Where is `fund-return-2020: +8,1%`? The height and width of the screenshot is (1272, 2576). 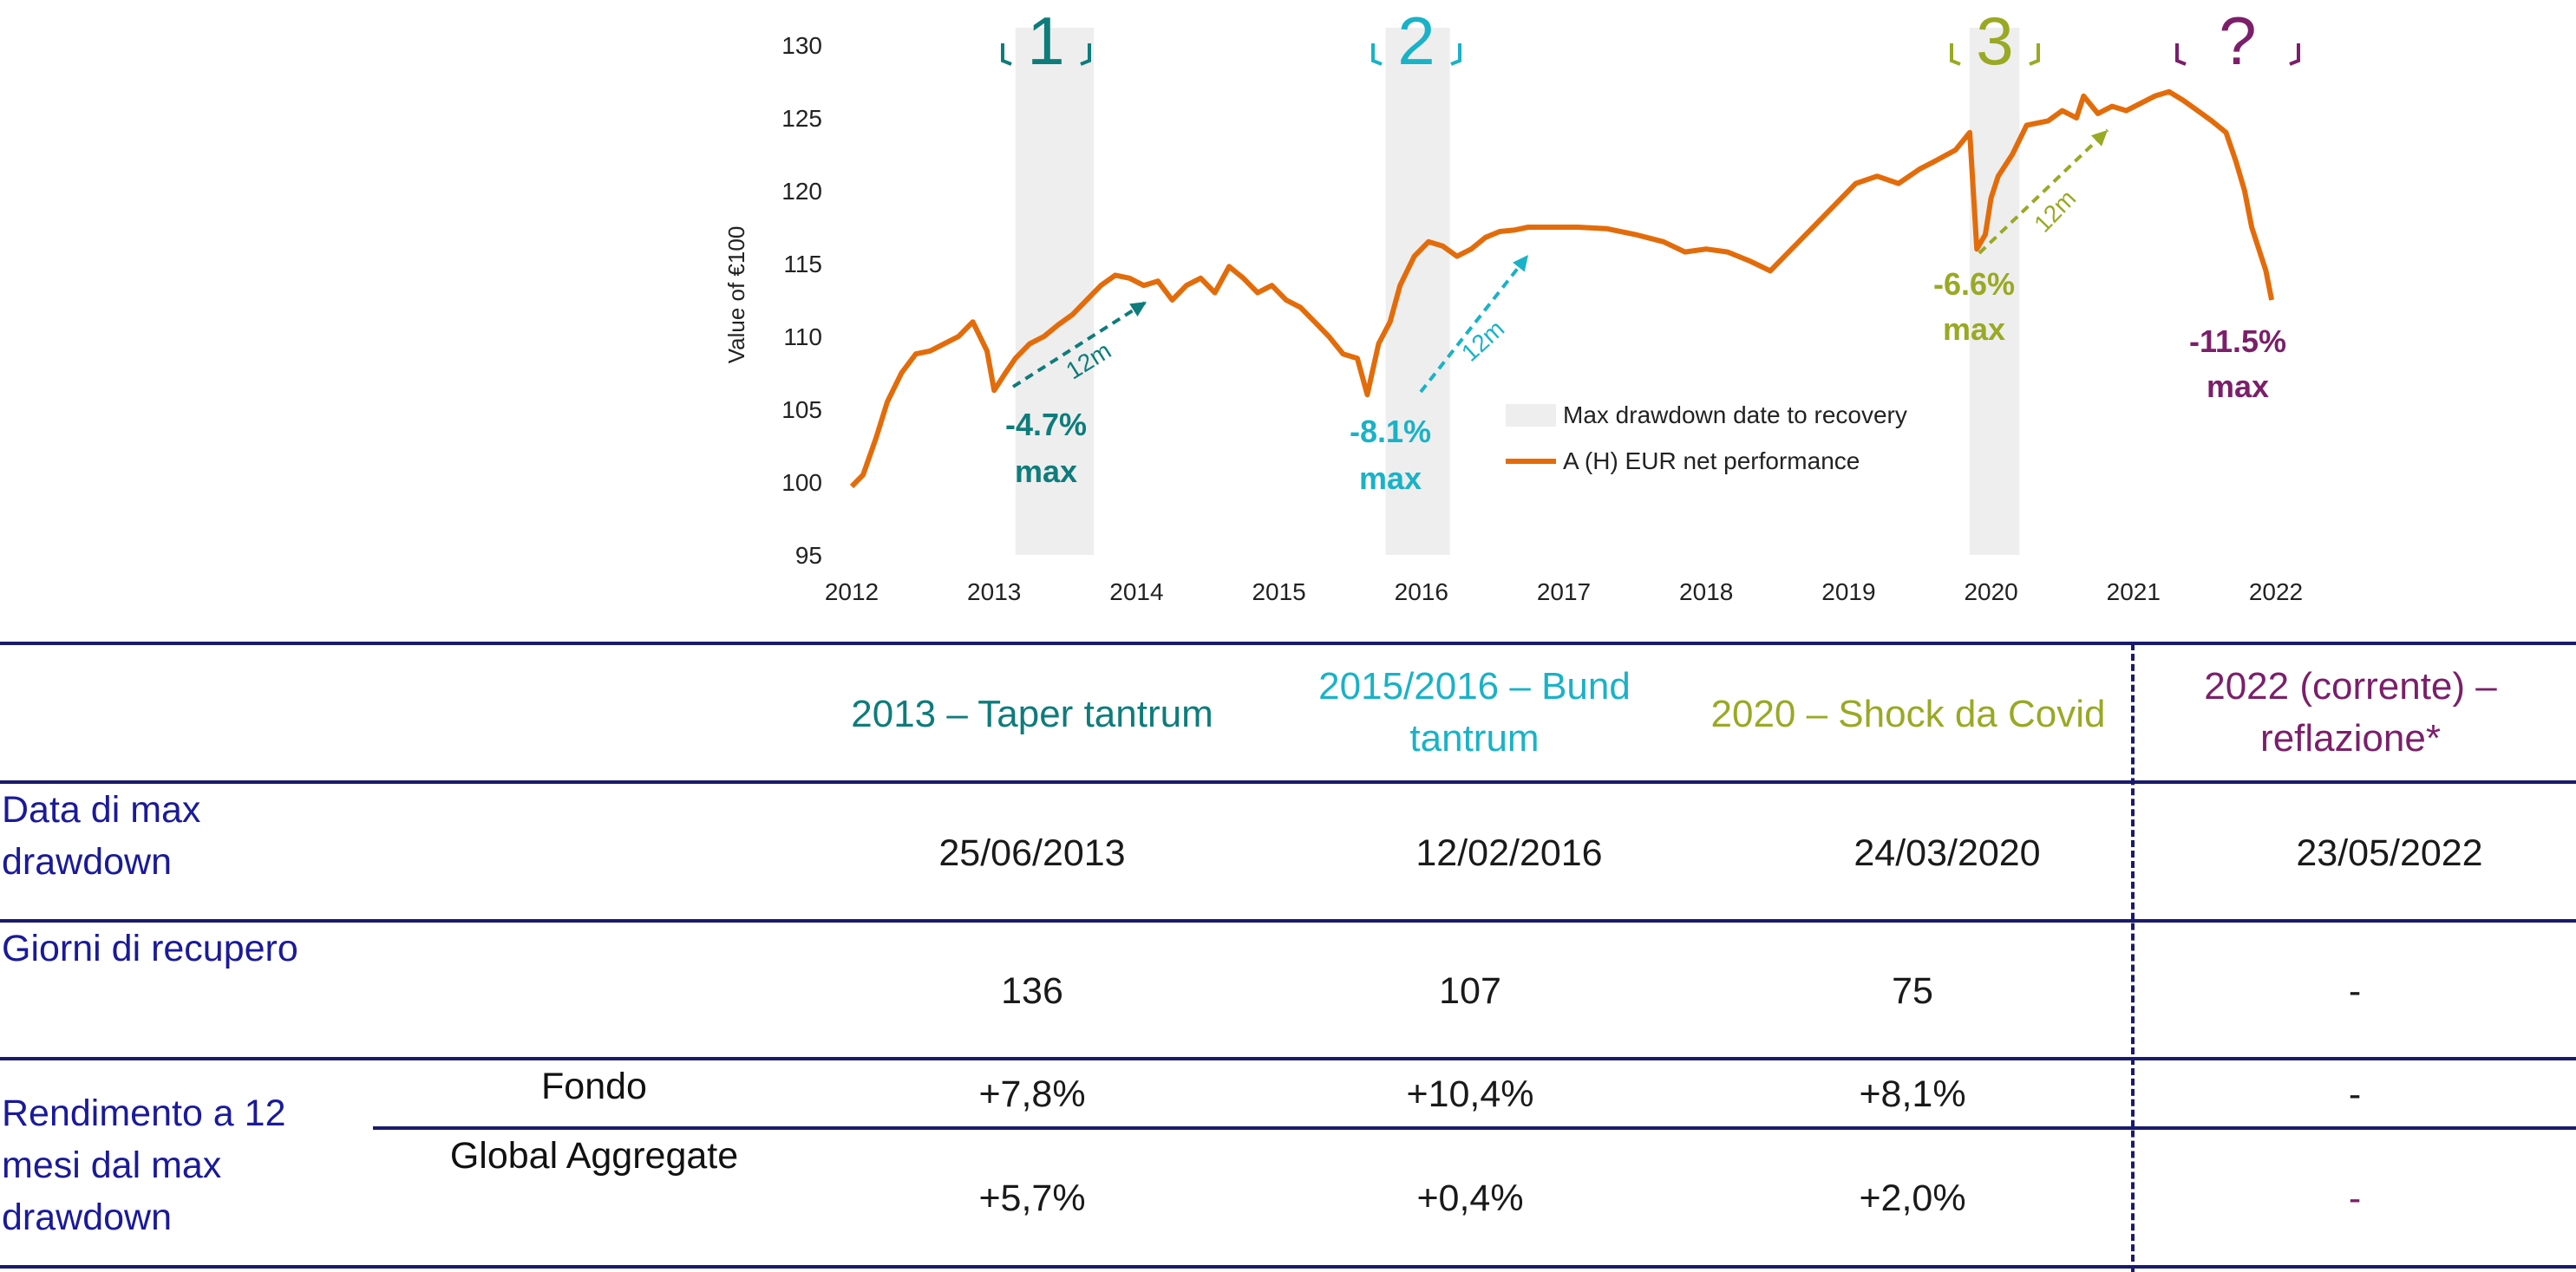 fund-return-2020: +8,1% is located at coordinates (1912, 1094).